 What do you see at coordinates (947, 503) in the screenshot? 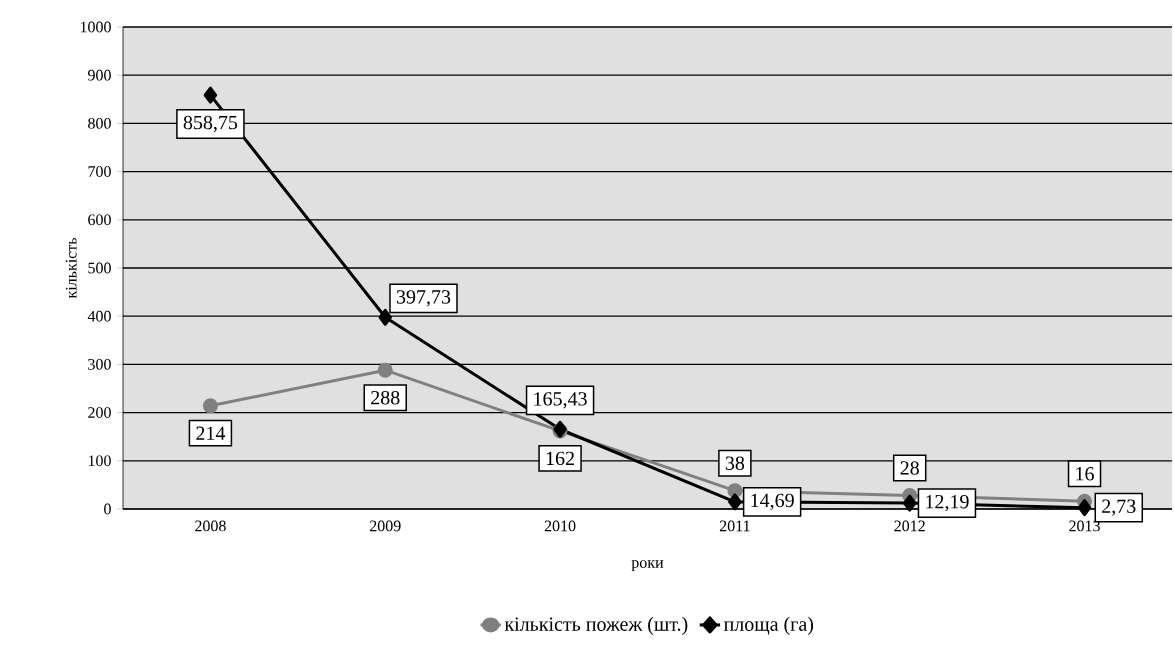
I see `data-label: 12,19` at bounding box center [947, 503].